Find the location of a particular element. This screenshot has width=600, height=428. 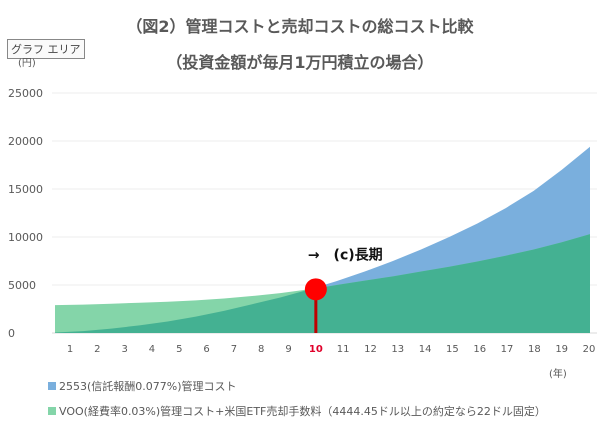

y-tick-label: 25000 is located at coordinates (25, 93).